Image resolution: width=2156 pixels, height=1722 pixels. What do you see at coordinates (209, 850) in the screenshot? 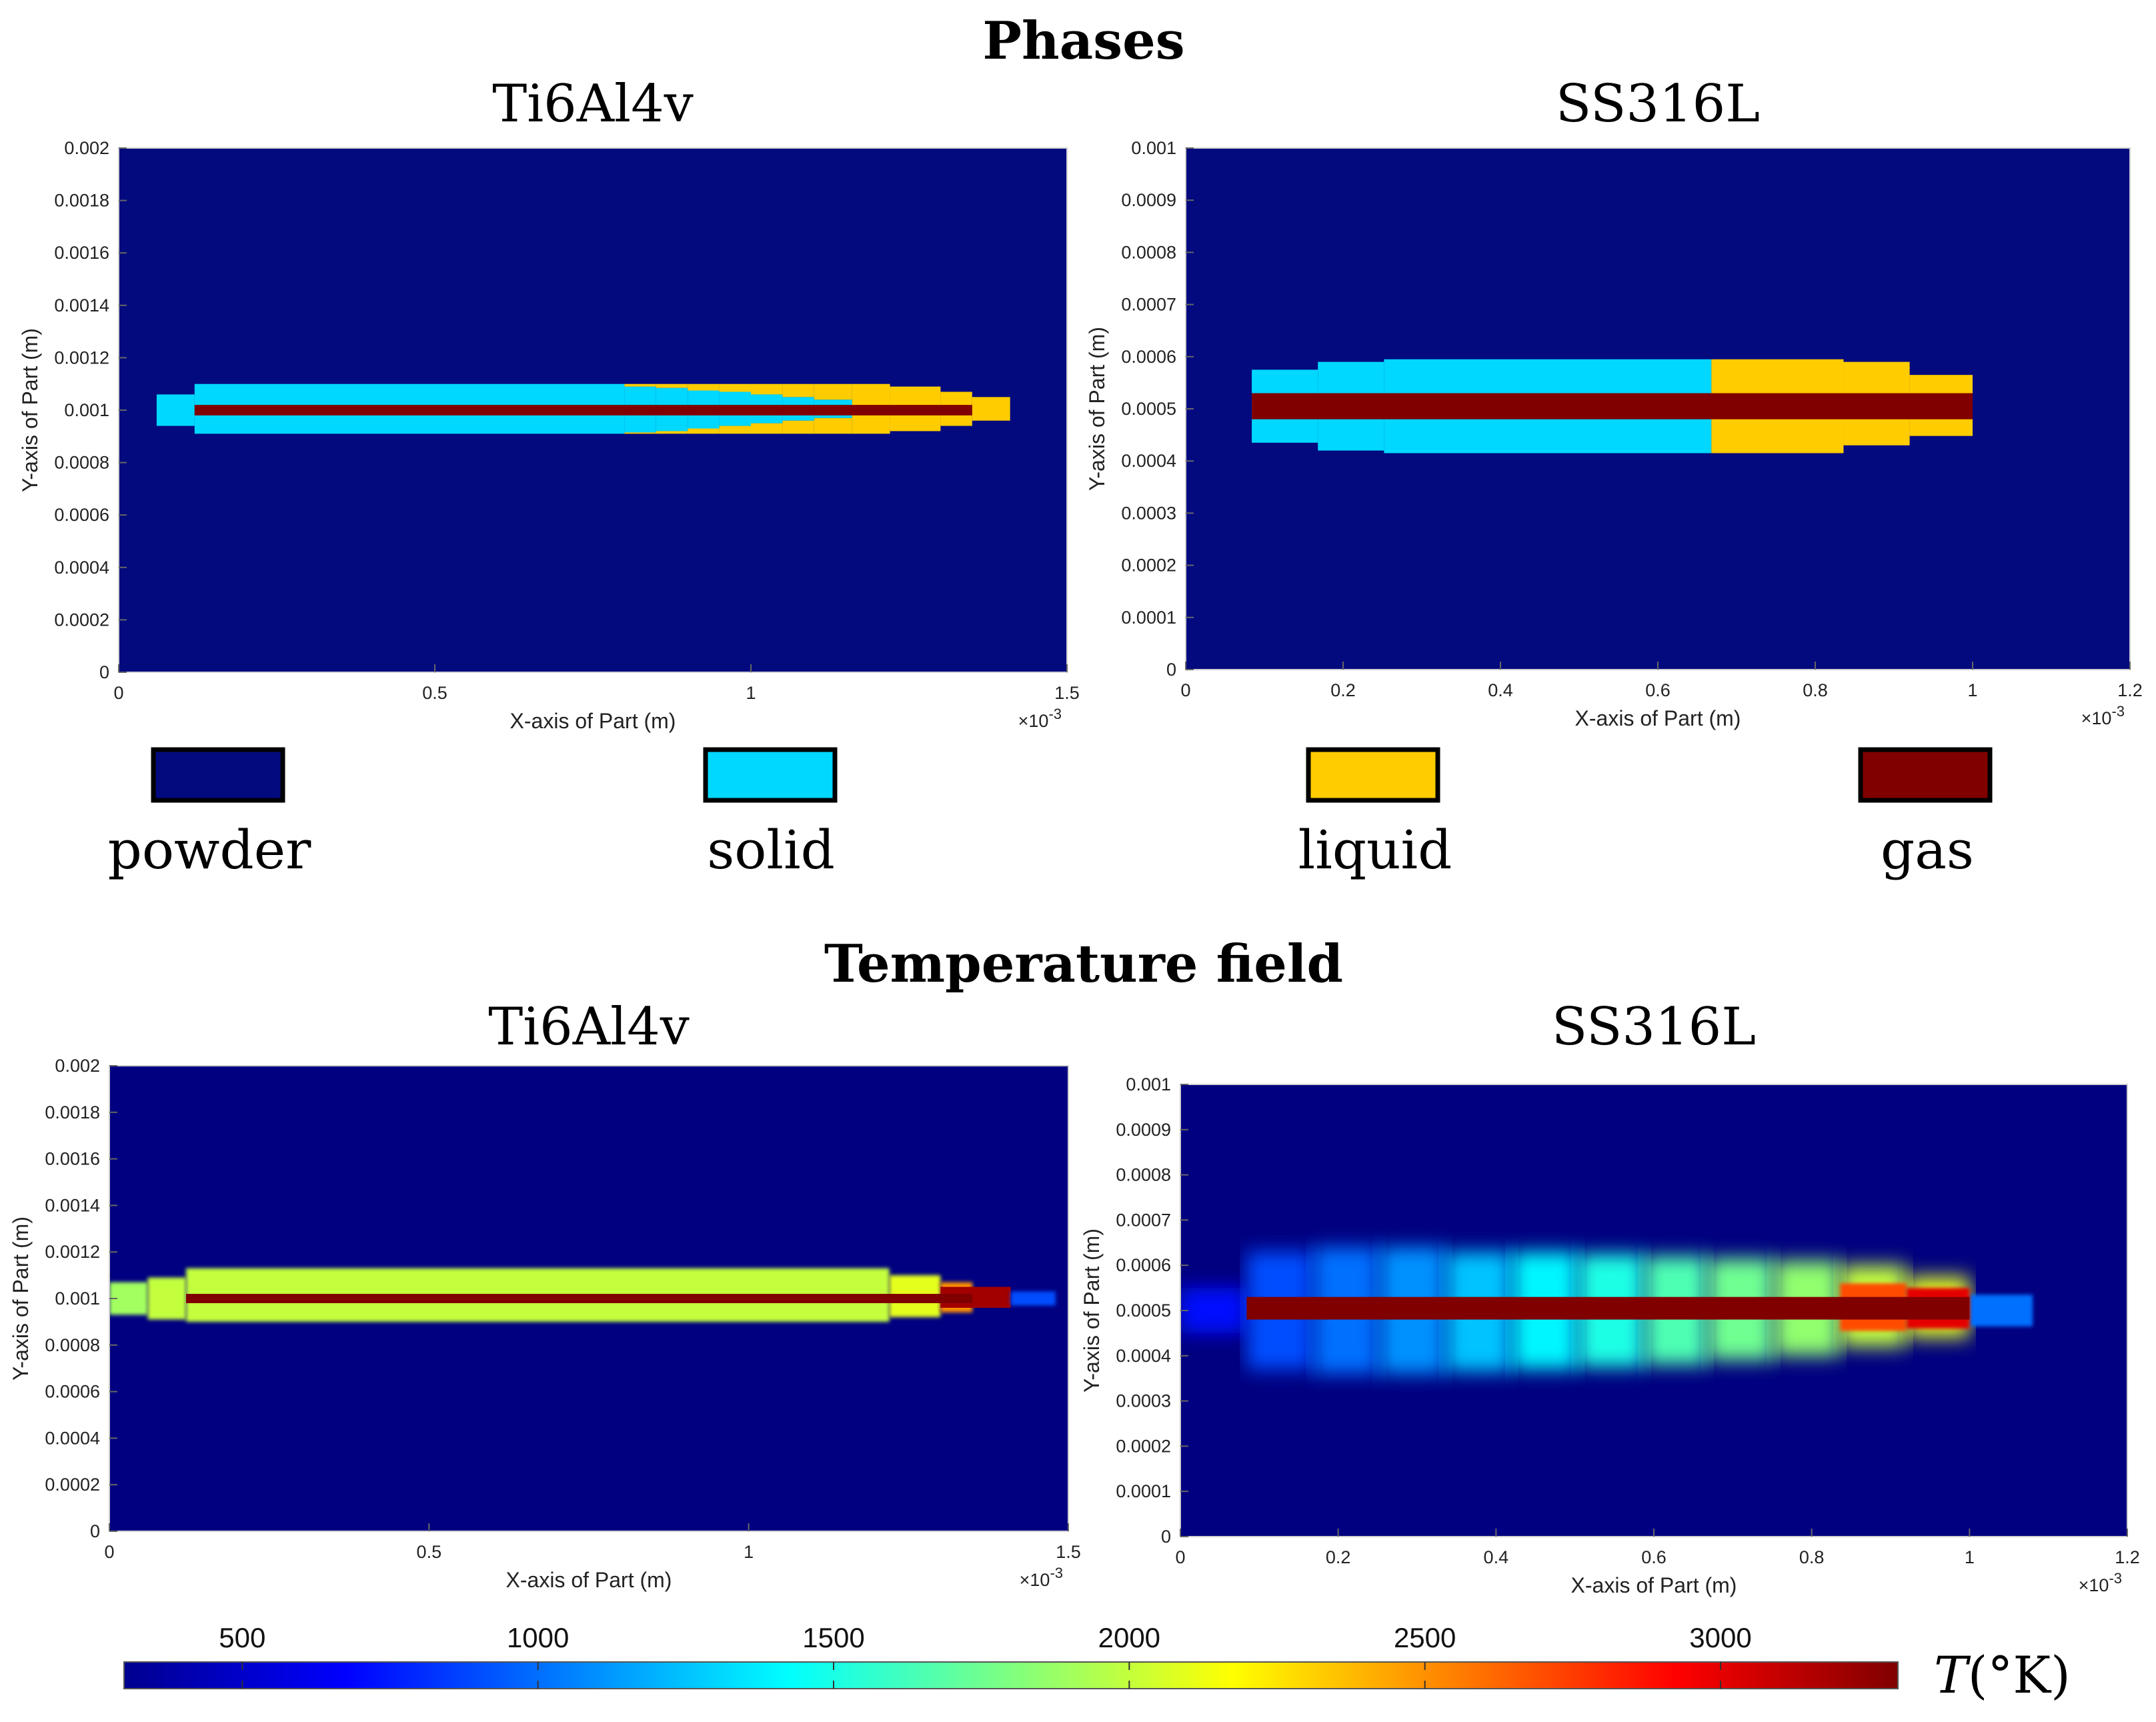
I see `legend-label-powder: powder` at bounding box center [209, 850].